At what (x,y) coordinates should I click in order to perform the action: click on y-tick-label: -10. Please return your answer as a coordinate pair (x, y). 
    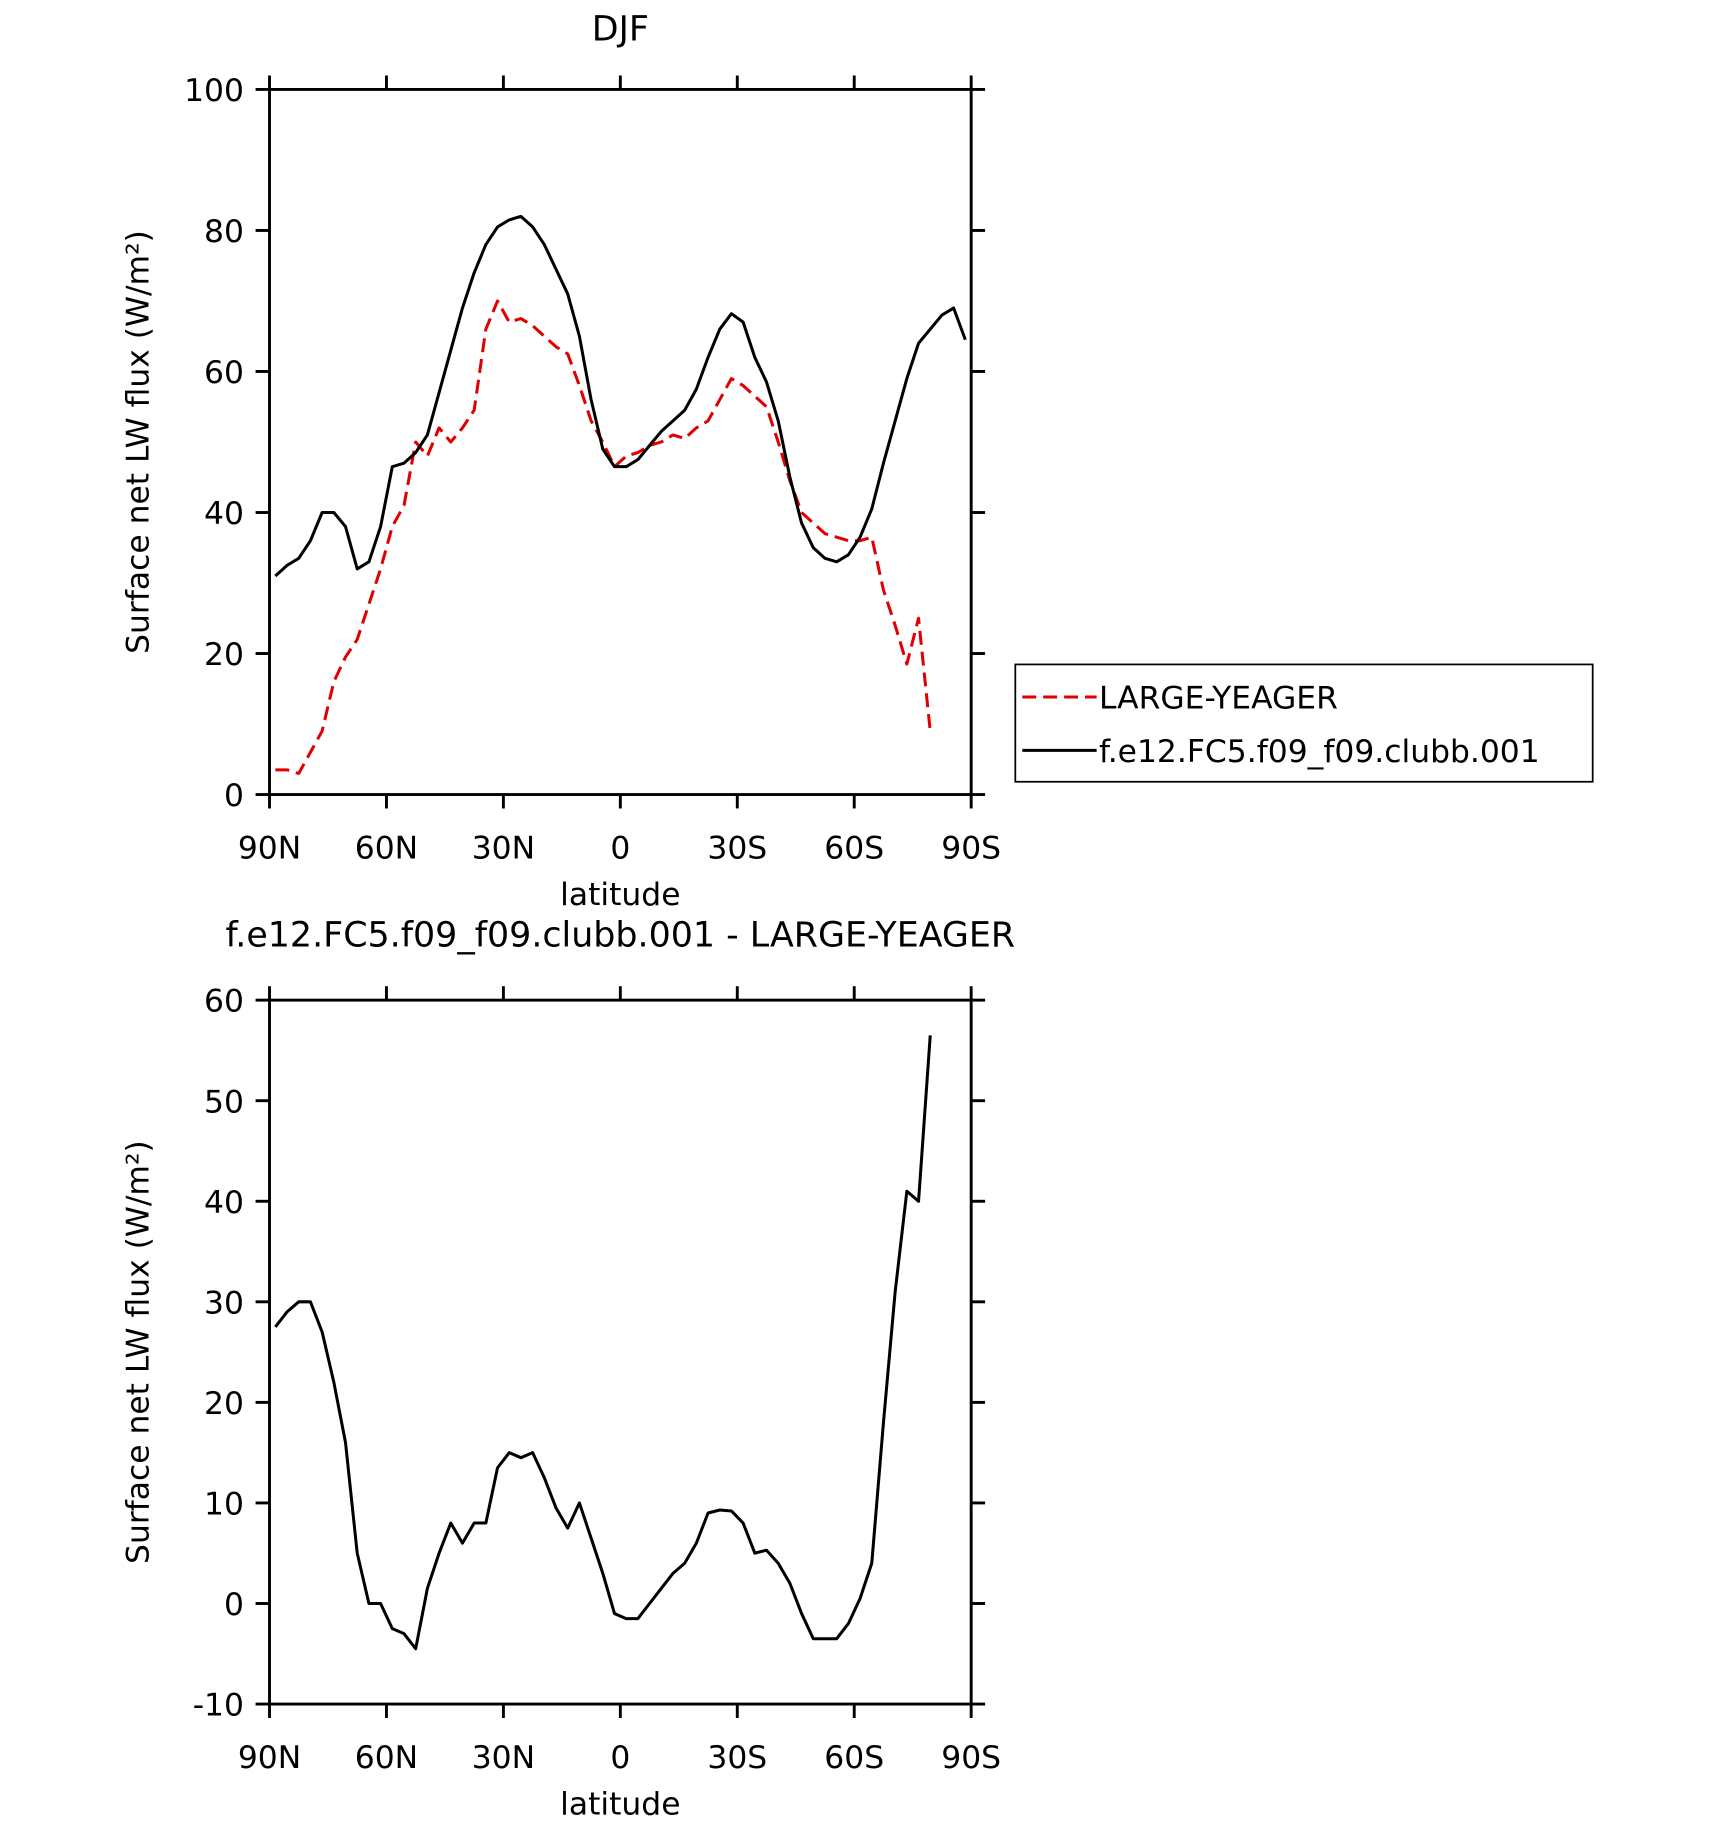
    Looking at the image, I should click on (218, 1706).